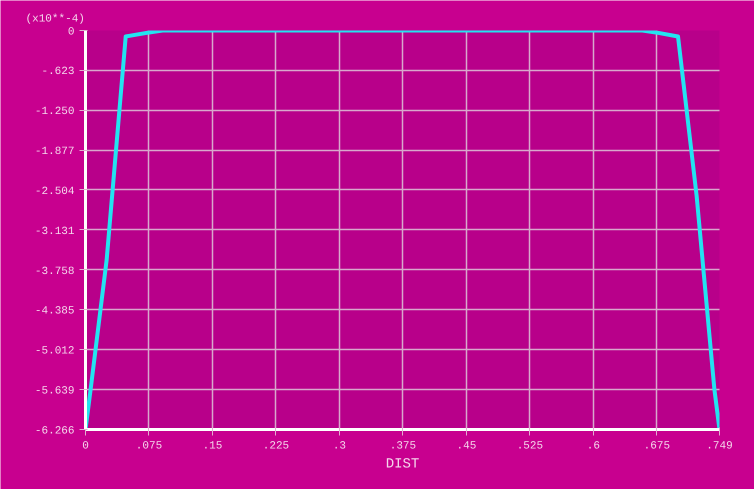 The image size is (754, 489). Describe the element at coordinates (54, 232) in the screenshot. I see `y-tick-label: -3.131` at that location.